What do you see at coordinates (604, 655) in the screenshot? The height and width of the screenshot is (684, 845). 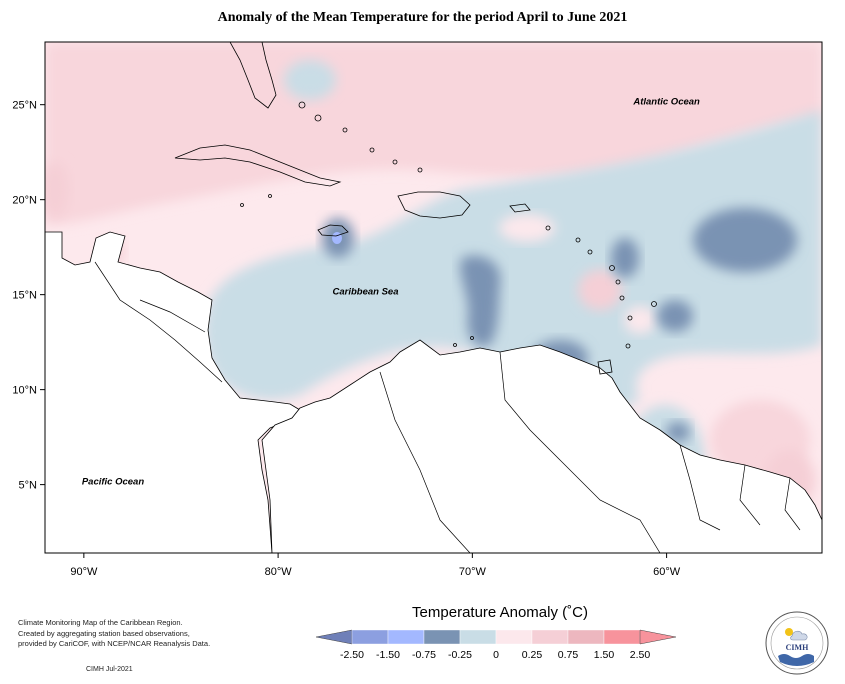 I see `legend-tick-label: 1.50` at bounding box center [604, 655].